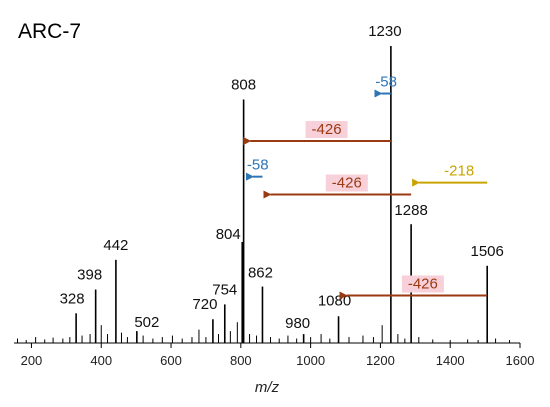  Describe the element at coordinates (263, 332) in the screenshot. I see `minor-peaks` at that location.